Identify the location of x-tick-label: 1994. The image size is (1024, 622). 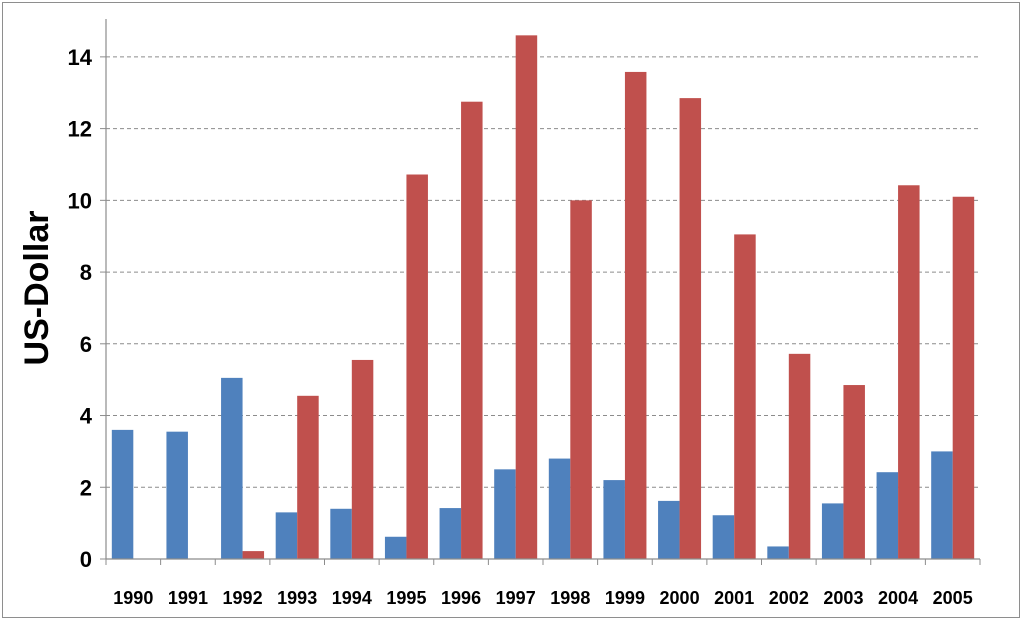
(352, 598).